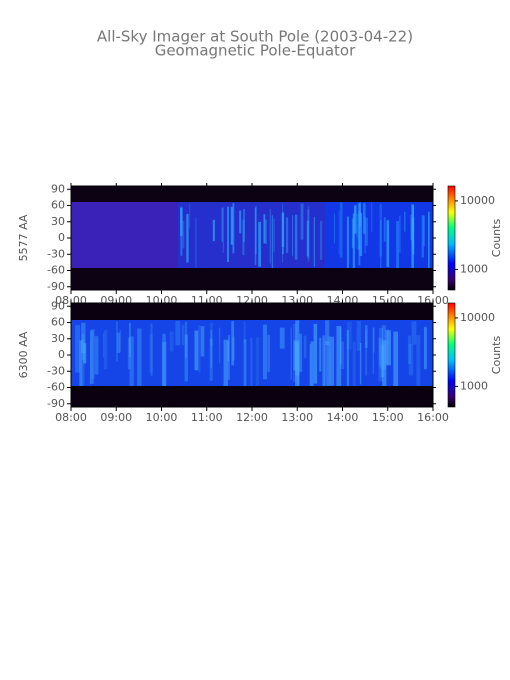 The height and width of the screenshot is (680, 510). What do you see at coordinates (474, 385) in the screenshot?
I see `colorbar-tick-label: 1000` at bounding box center [474, 385].